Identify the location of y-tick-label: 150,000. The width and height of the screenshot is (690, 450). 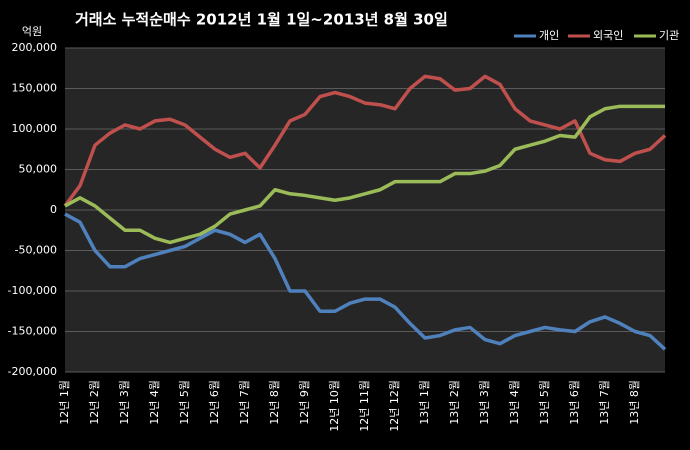
(35, 88).